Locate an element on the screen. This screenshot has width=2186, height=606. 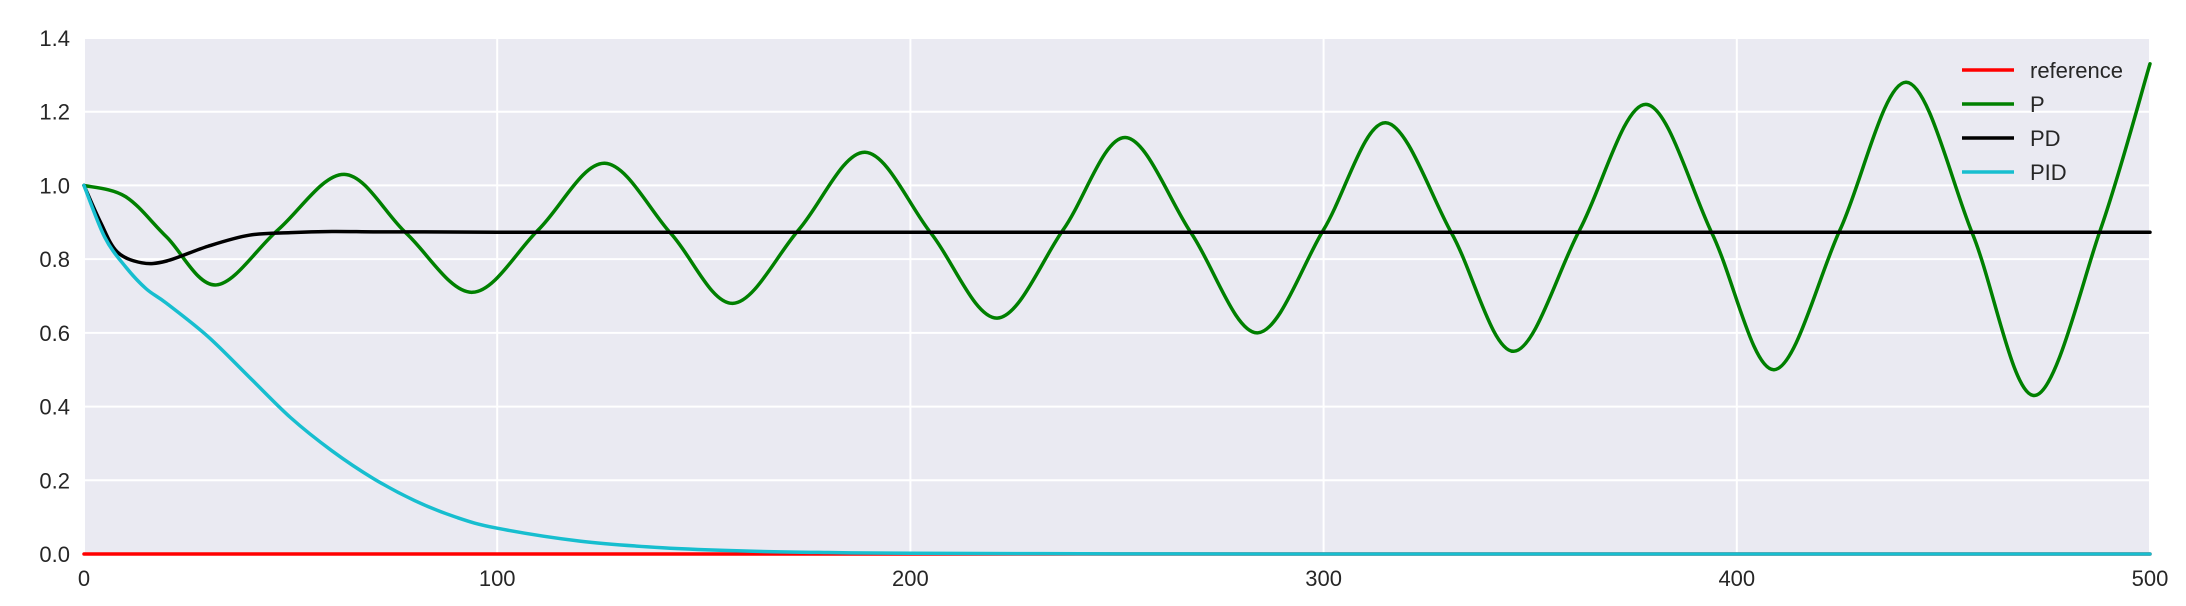
x-axis-ticks: 0 100 200 300 400 500 is located at coordinates (1123, 578).